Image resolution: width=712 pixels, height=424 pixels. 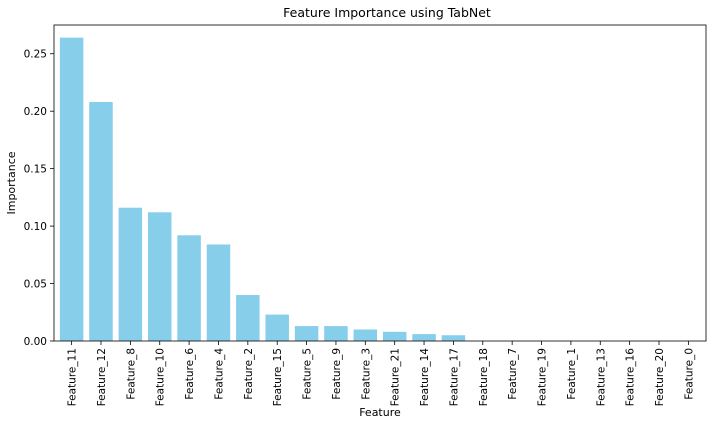 What do you see at coordinates (601, 377) in the screenshot?
I see `x-tick-label: Feature_13` at bounding box center [601, 377].